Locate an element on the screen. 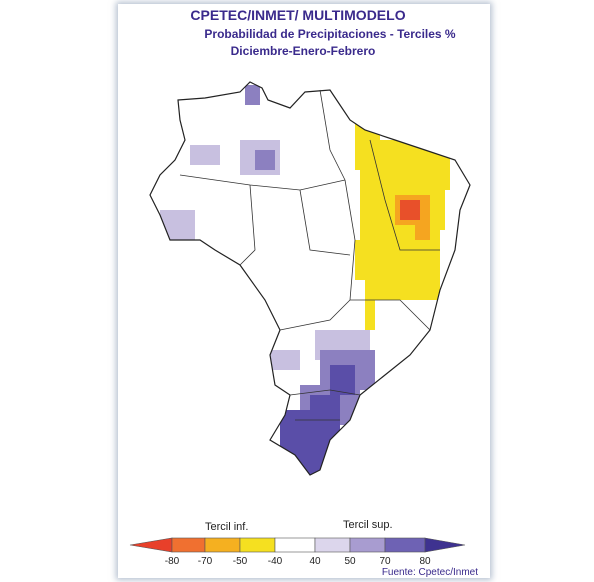 Image resolution: width=594 pixels, height=582 pixels. map-title: CPETEC/INMET/ MULTIMODELO is located at coordinates (297, 15).